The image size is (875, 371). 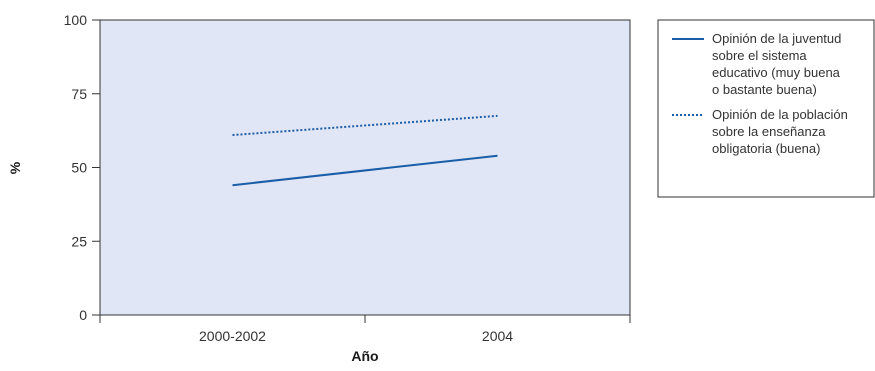 I want to click on x-axis-title: Año, so click(x=364, y=356).